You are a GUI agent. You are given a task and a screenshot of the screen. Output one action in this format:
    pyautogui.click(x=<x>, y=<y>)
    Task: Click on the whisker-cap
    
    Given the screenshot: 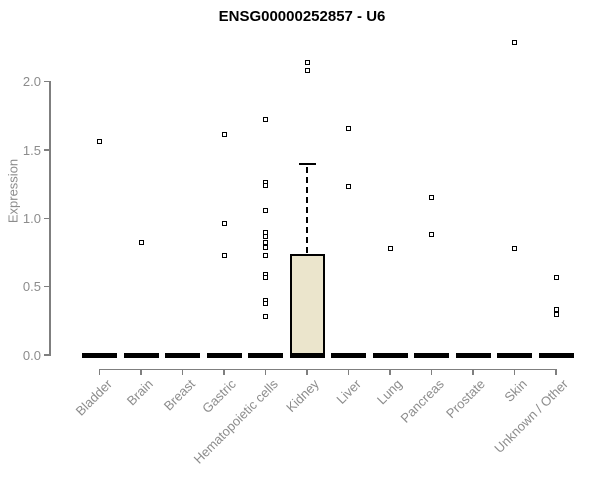 What is the action you would take?
    pyautogui.click(x=307, y=164)
    